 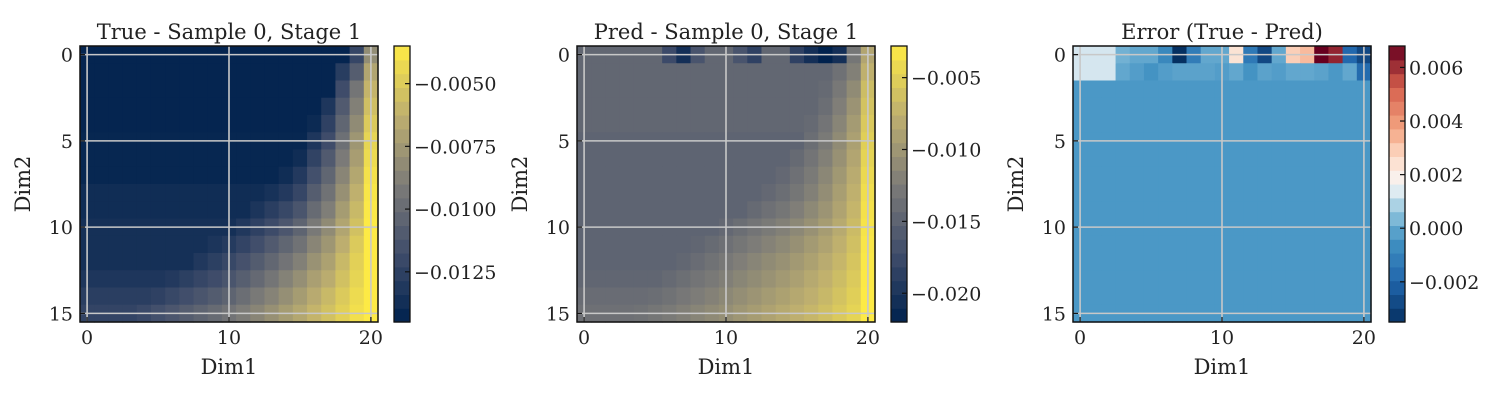 I want to click on y-tick-label: 0, so click(x=1060, y=56).